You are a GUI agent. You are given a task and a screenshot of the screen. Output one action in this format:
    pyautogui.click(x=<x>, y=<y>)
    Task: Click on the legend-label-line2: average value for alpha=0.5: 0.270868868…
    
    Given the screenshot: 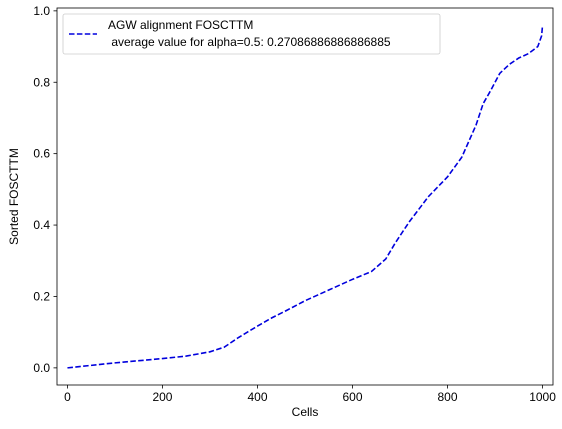 What is the action you would take?
    pyautogui.click(x=249, y=42)
    